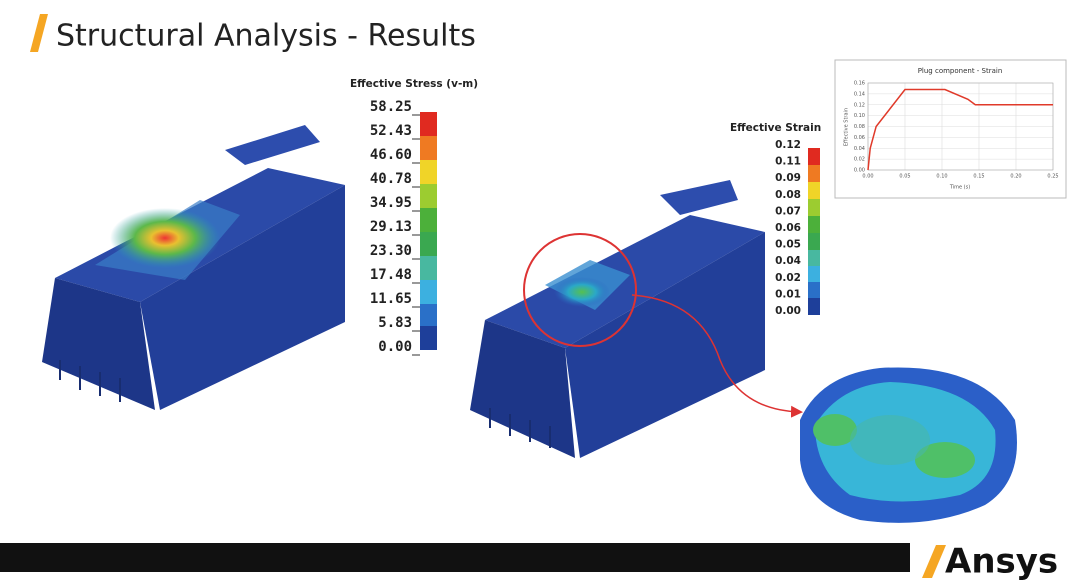 The height and width of the screenshot is (583, 1080). Describe the element at coordinates (859, 105) in the screenshot. I see `y-tick-label: 0.12` at that location.